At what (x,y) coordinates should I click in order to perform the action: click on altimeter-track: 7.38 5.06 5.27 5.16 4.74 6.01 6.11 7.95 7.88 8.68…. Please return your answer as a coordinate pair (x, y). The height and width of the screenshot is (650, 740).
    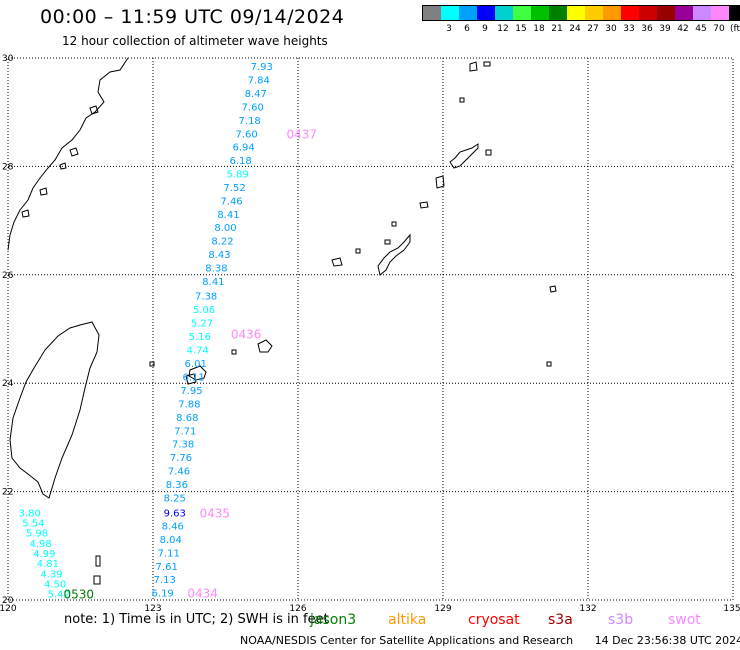
    Looking at the image, I should click on (213, 397).